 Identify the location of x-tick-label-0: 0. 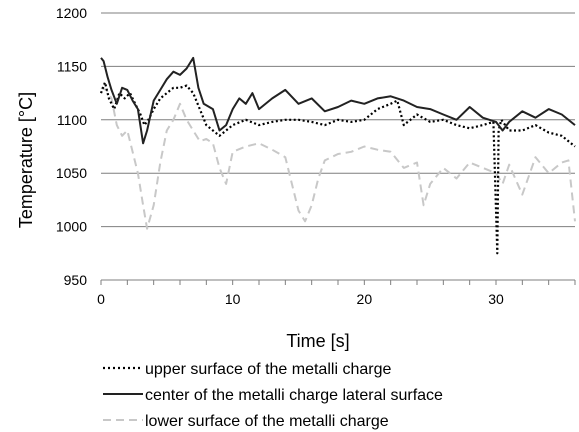
(101, 299).